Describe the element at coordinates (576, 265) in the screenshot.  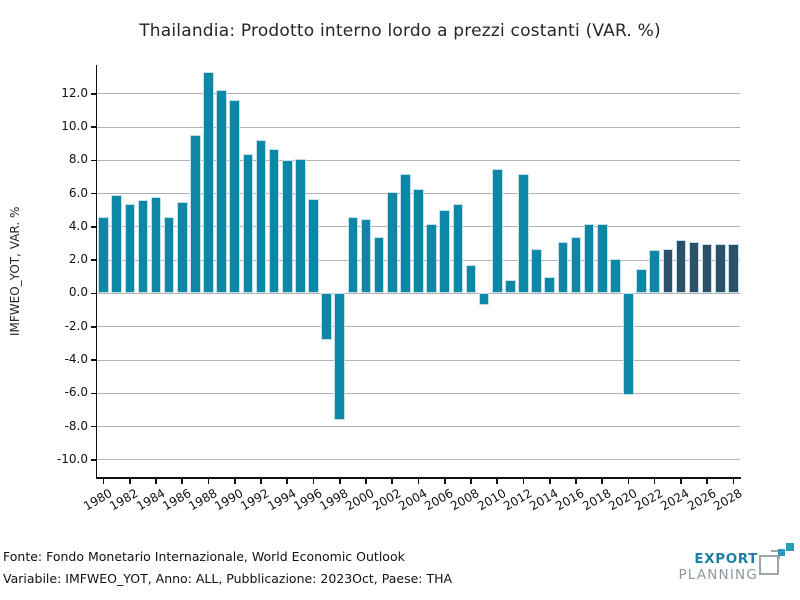
I see `bar-2016` at that location.